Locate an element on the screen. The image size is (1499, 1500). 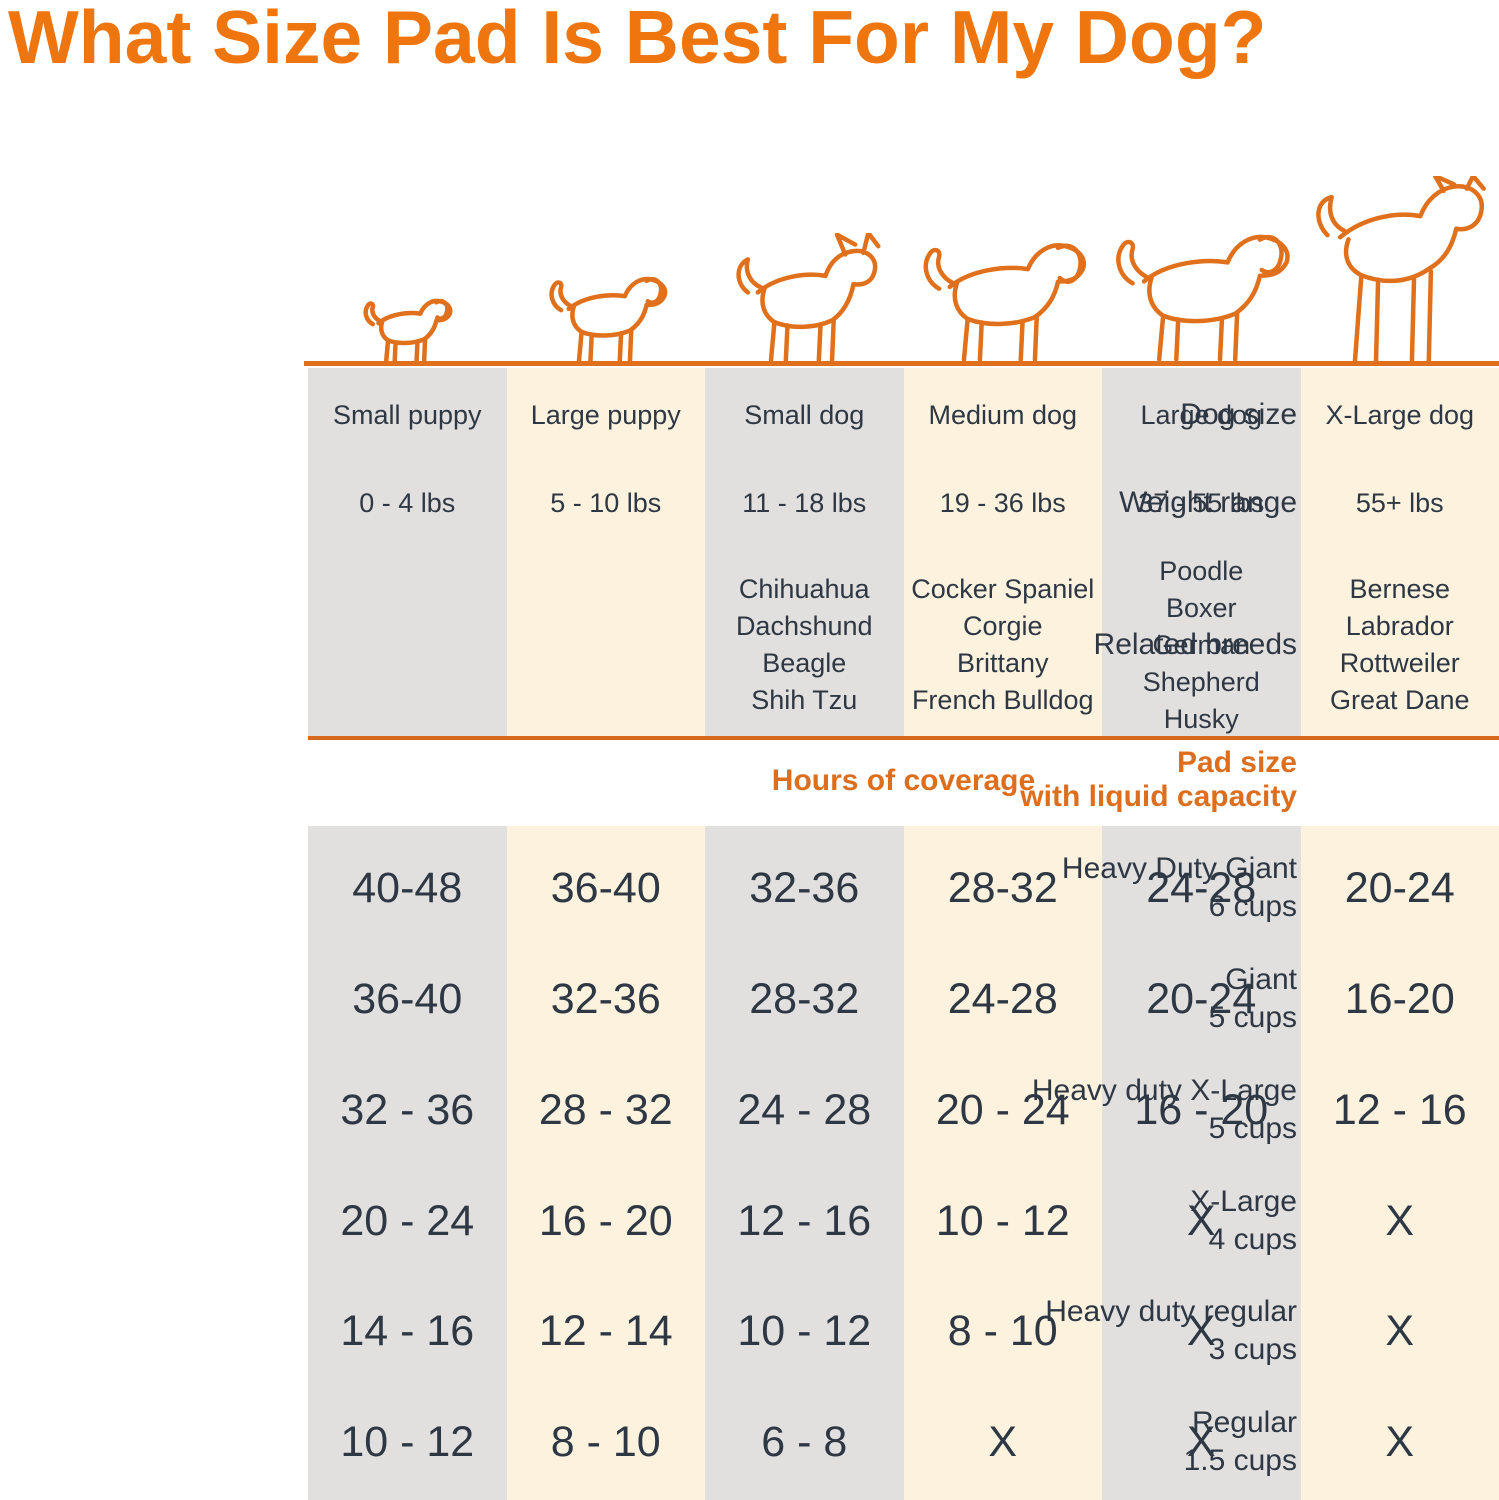
hours-cell: 32 - 36 is located at coordinates (407, 1110).